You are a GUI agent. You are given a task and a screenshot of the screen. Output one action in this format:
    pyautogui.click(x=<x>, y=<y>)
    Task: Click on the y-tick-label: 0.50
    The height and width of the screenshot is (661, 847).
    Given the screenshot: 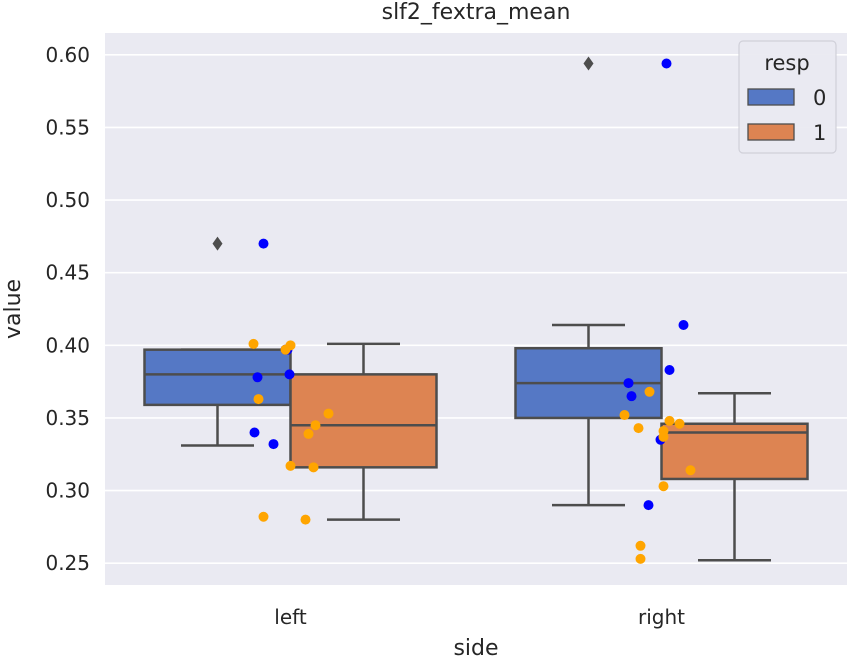 What is the action you would take?
    pyautogui.click(x=67, y=200)
    